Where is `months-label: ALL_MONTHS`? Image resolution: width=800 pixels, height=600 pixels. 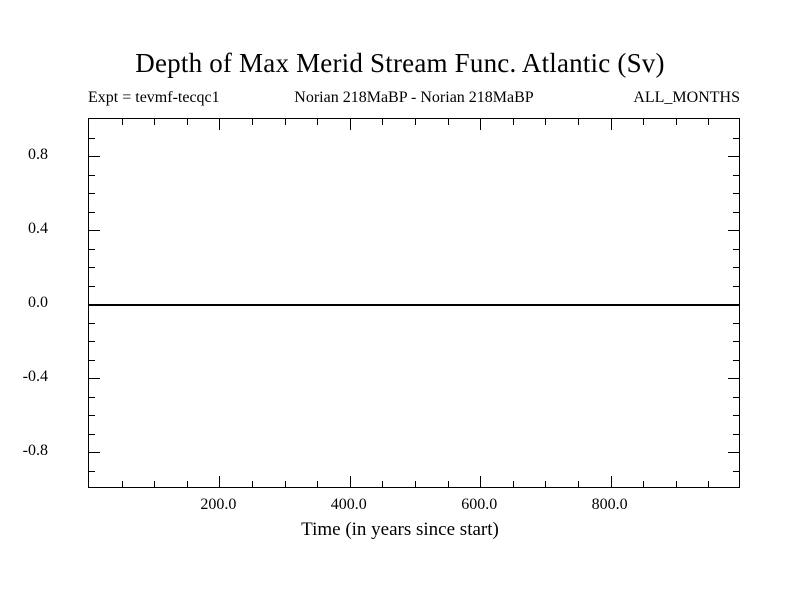 months-label: ALL_MONTHS is located at coordinates (686, 97).